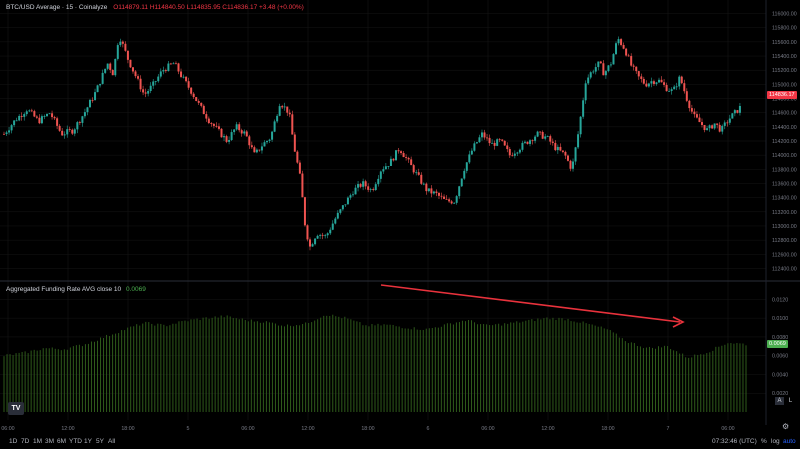  I want to click on percent-toggle: %, so click(764, 441).